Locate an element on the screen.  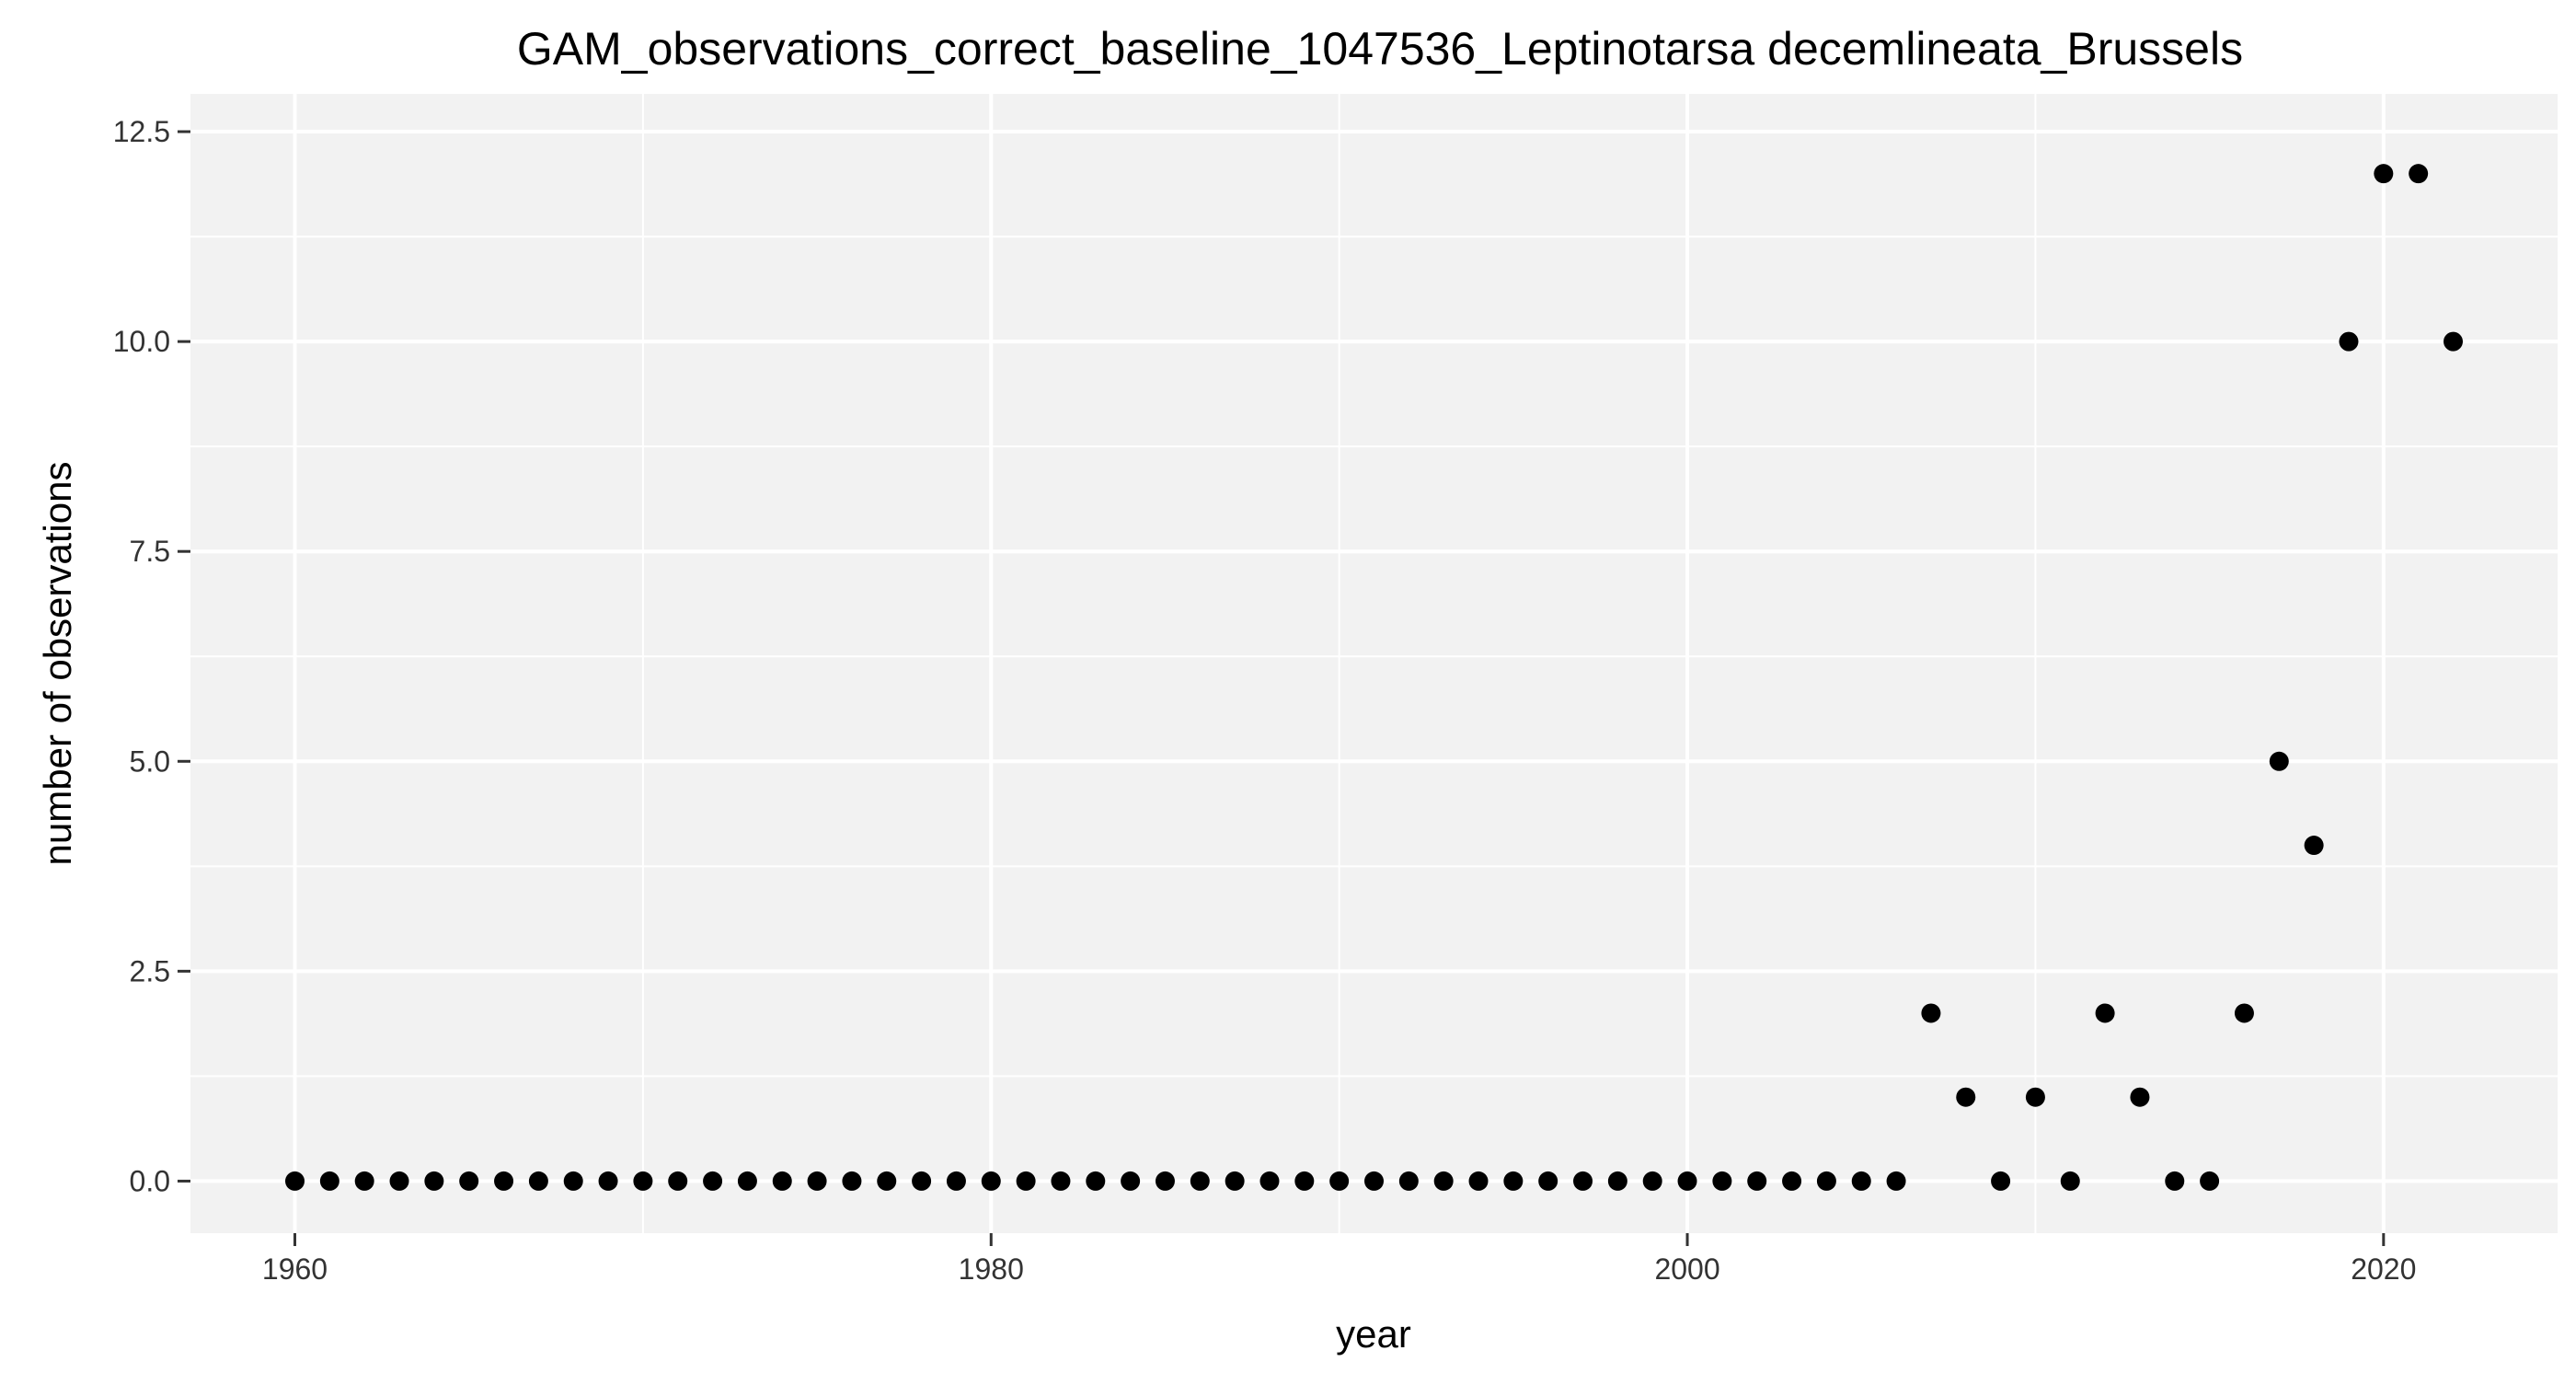
y-tick-label: 5.0 is located at coordinates (150, 761).